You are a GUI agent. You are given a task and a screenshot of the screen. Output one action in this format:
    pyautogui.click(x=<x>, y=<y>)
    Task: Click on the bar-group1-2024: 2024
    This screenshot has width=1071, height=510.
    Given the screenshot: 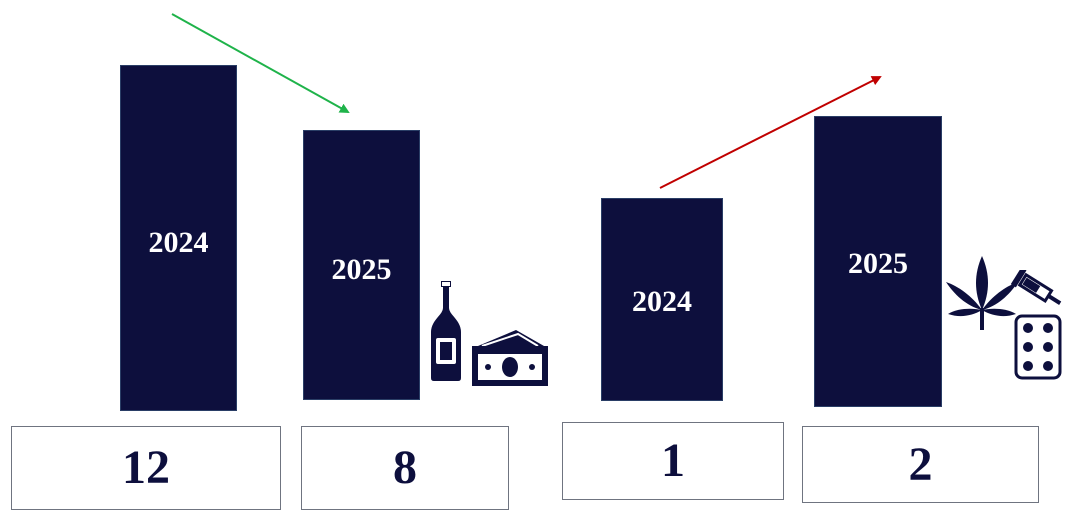 What is the action you would take?
    pyautogui.click(x=178, y=238)
    